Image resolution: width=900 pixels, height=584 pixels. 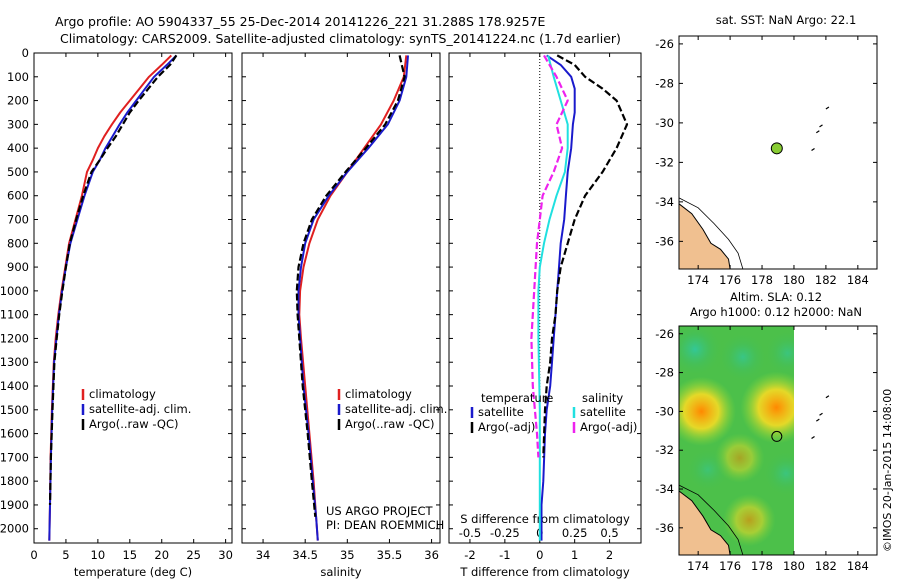 What do you see at coordinates (133, 572) in the screenshot?
I see `x-axis-label: temperature (deg C)` at bounding box center [133, 572].